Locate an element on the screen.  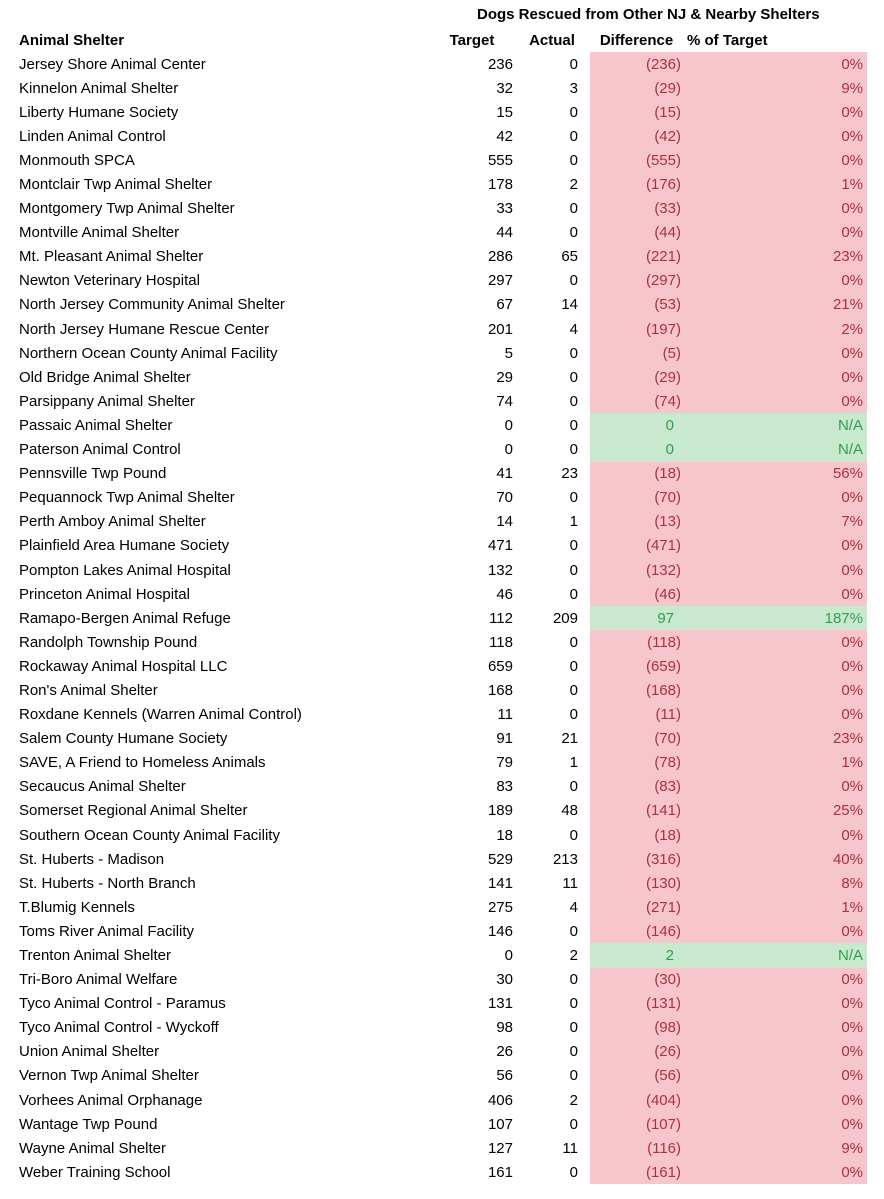
actual-cell: 14 is located at coordinates (569, 305).